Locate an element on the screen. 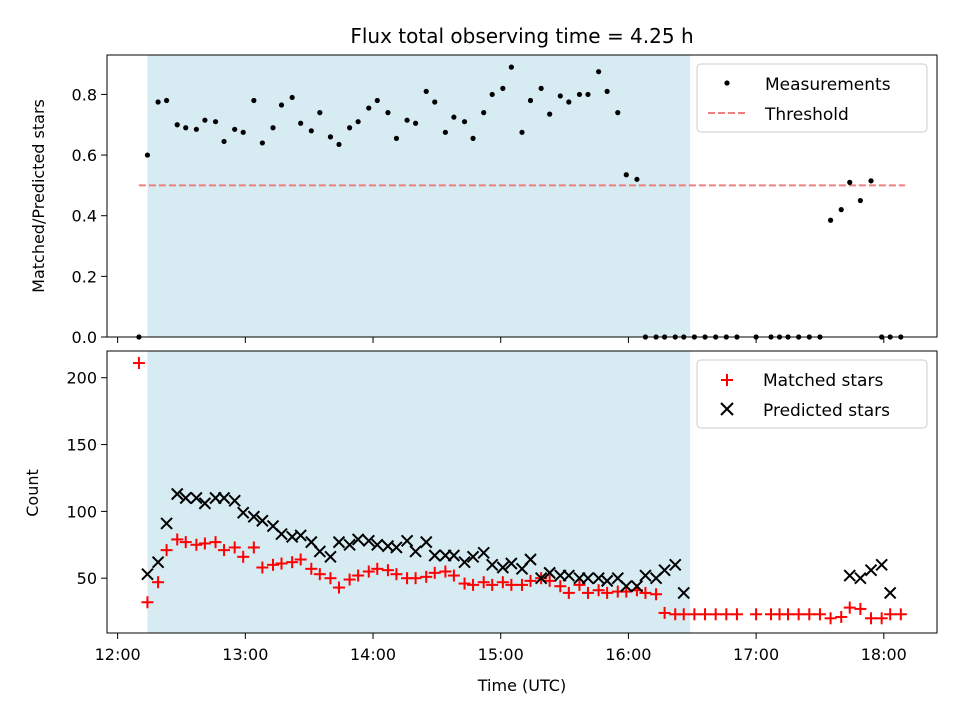 This screenshot has width=960, height=720. legend-measurements-label: Measurements is located at coordinates (828, 85).